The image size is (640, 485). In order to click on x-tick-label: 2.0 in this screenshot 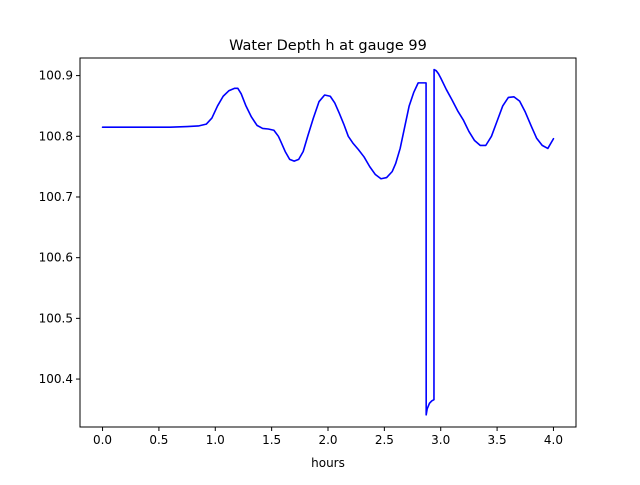, I will do `click(327, 440)`.